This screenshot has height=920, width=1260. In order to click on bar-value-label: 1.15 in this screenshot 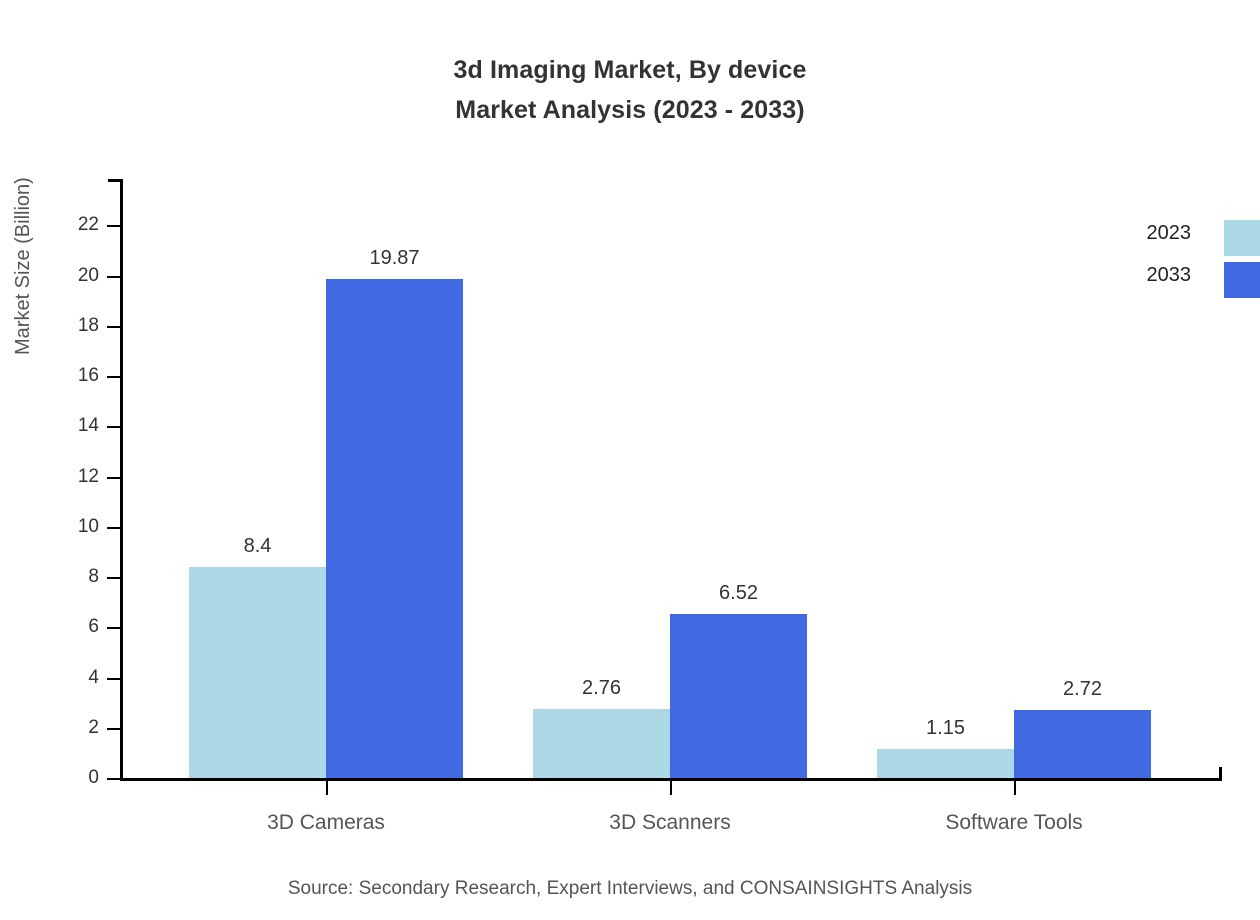, I will do `click(945, 728)`.